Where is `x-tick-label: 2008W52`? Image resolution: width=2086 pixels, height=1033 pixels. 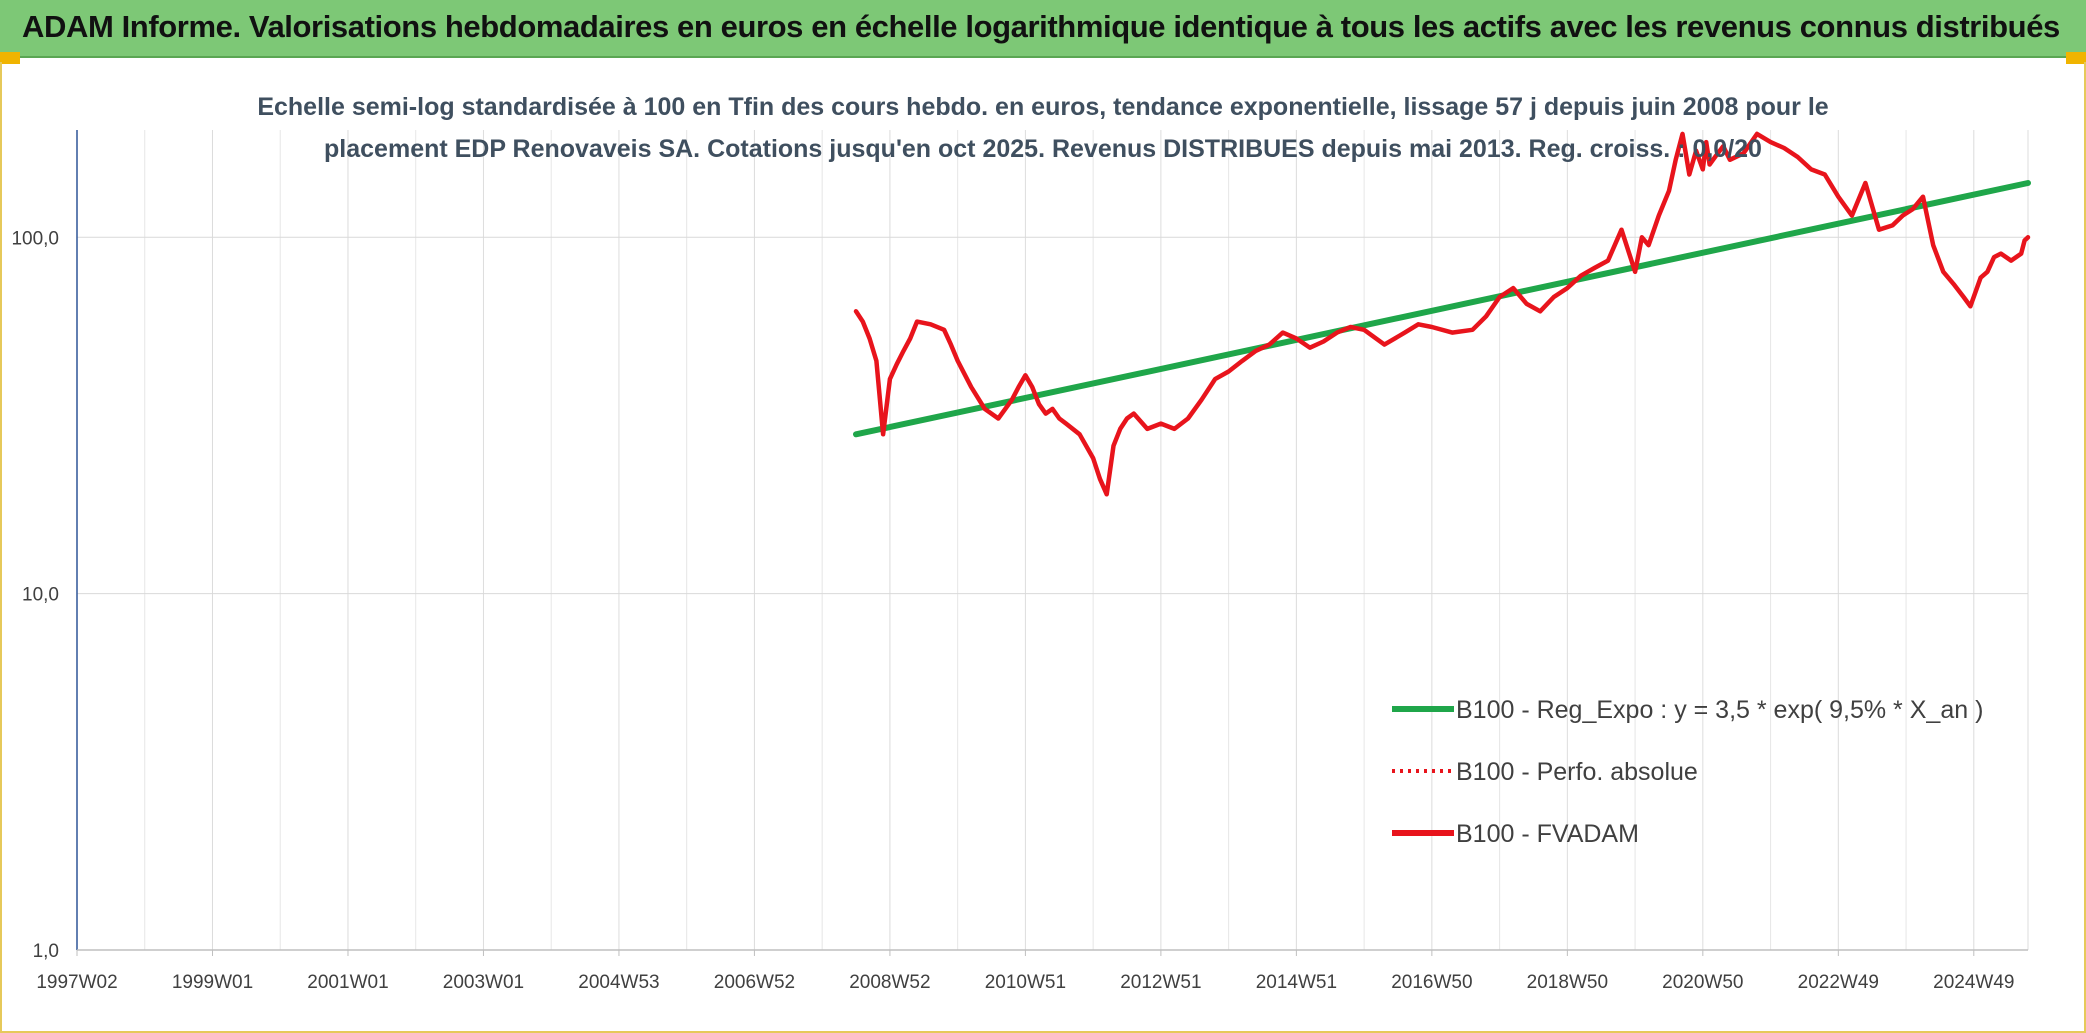
x-tick-label: 2008W52 is located at coordinates (889, 982).